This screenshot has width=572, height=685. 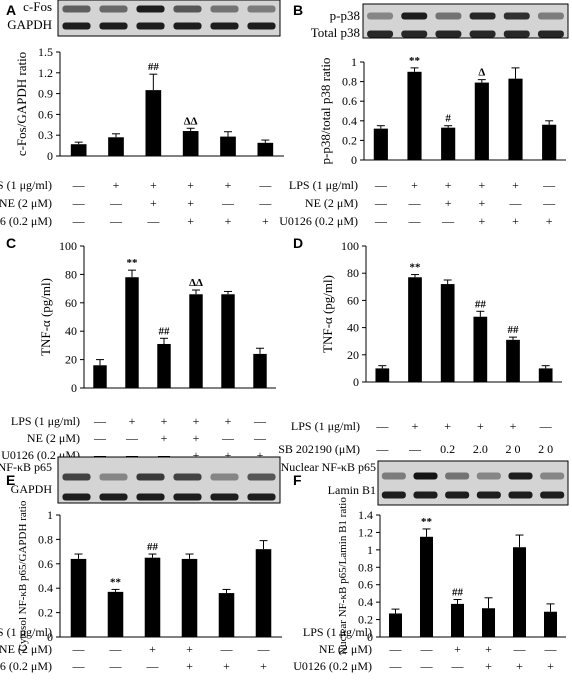 I want to click on y-tick-label: 0.6, so click(x=45, y=564).